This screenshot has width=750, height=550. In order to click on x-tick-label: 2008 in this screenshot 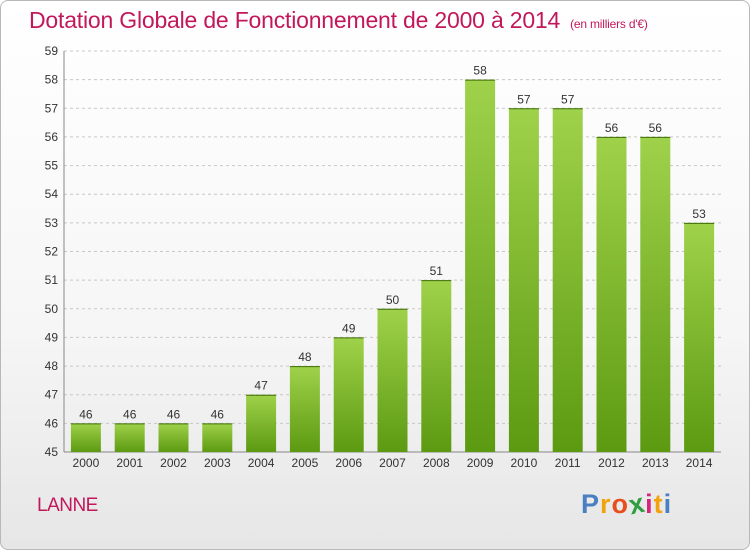, I will do `click(436, 463)`.